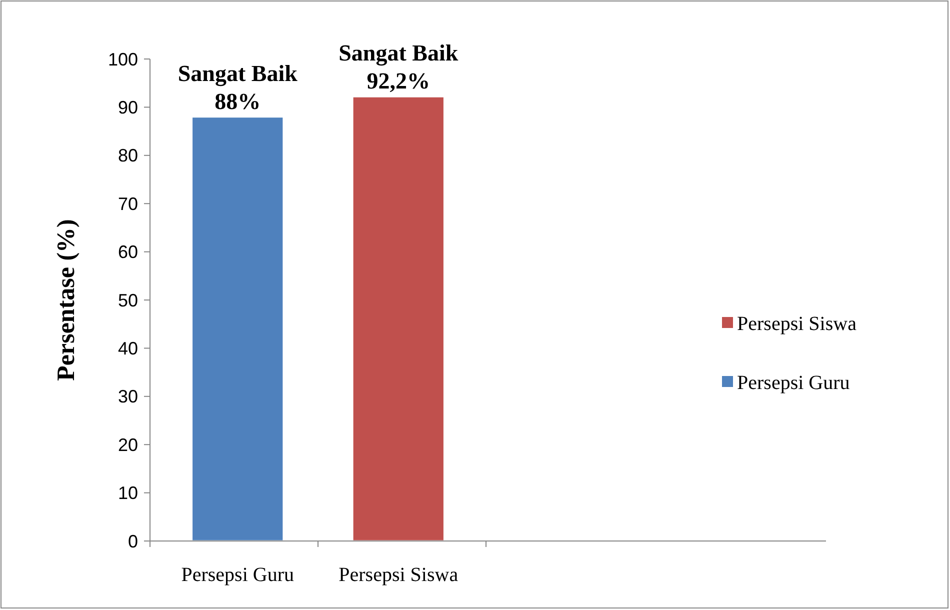 The image size is (950, 610). What do you see at coordinates (128, 444) in the screenshot?
I see `y-tick-label: 20` at bounding box center [128, 444].